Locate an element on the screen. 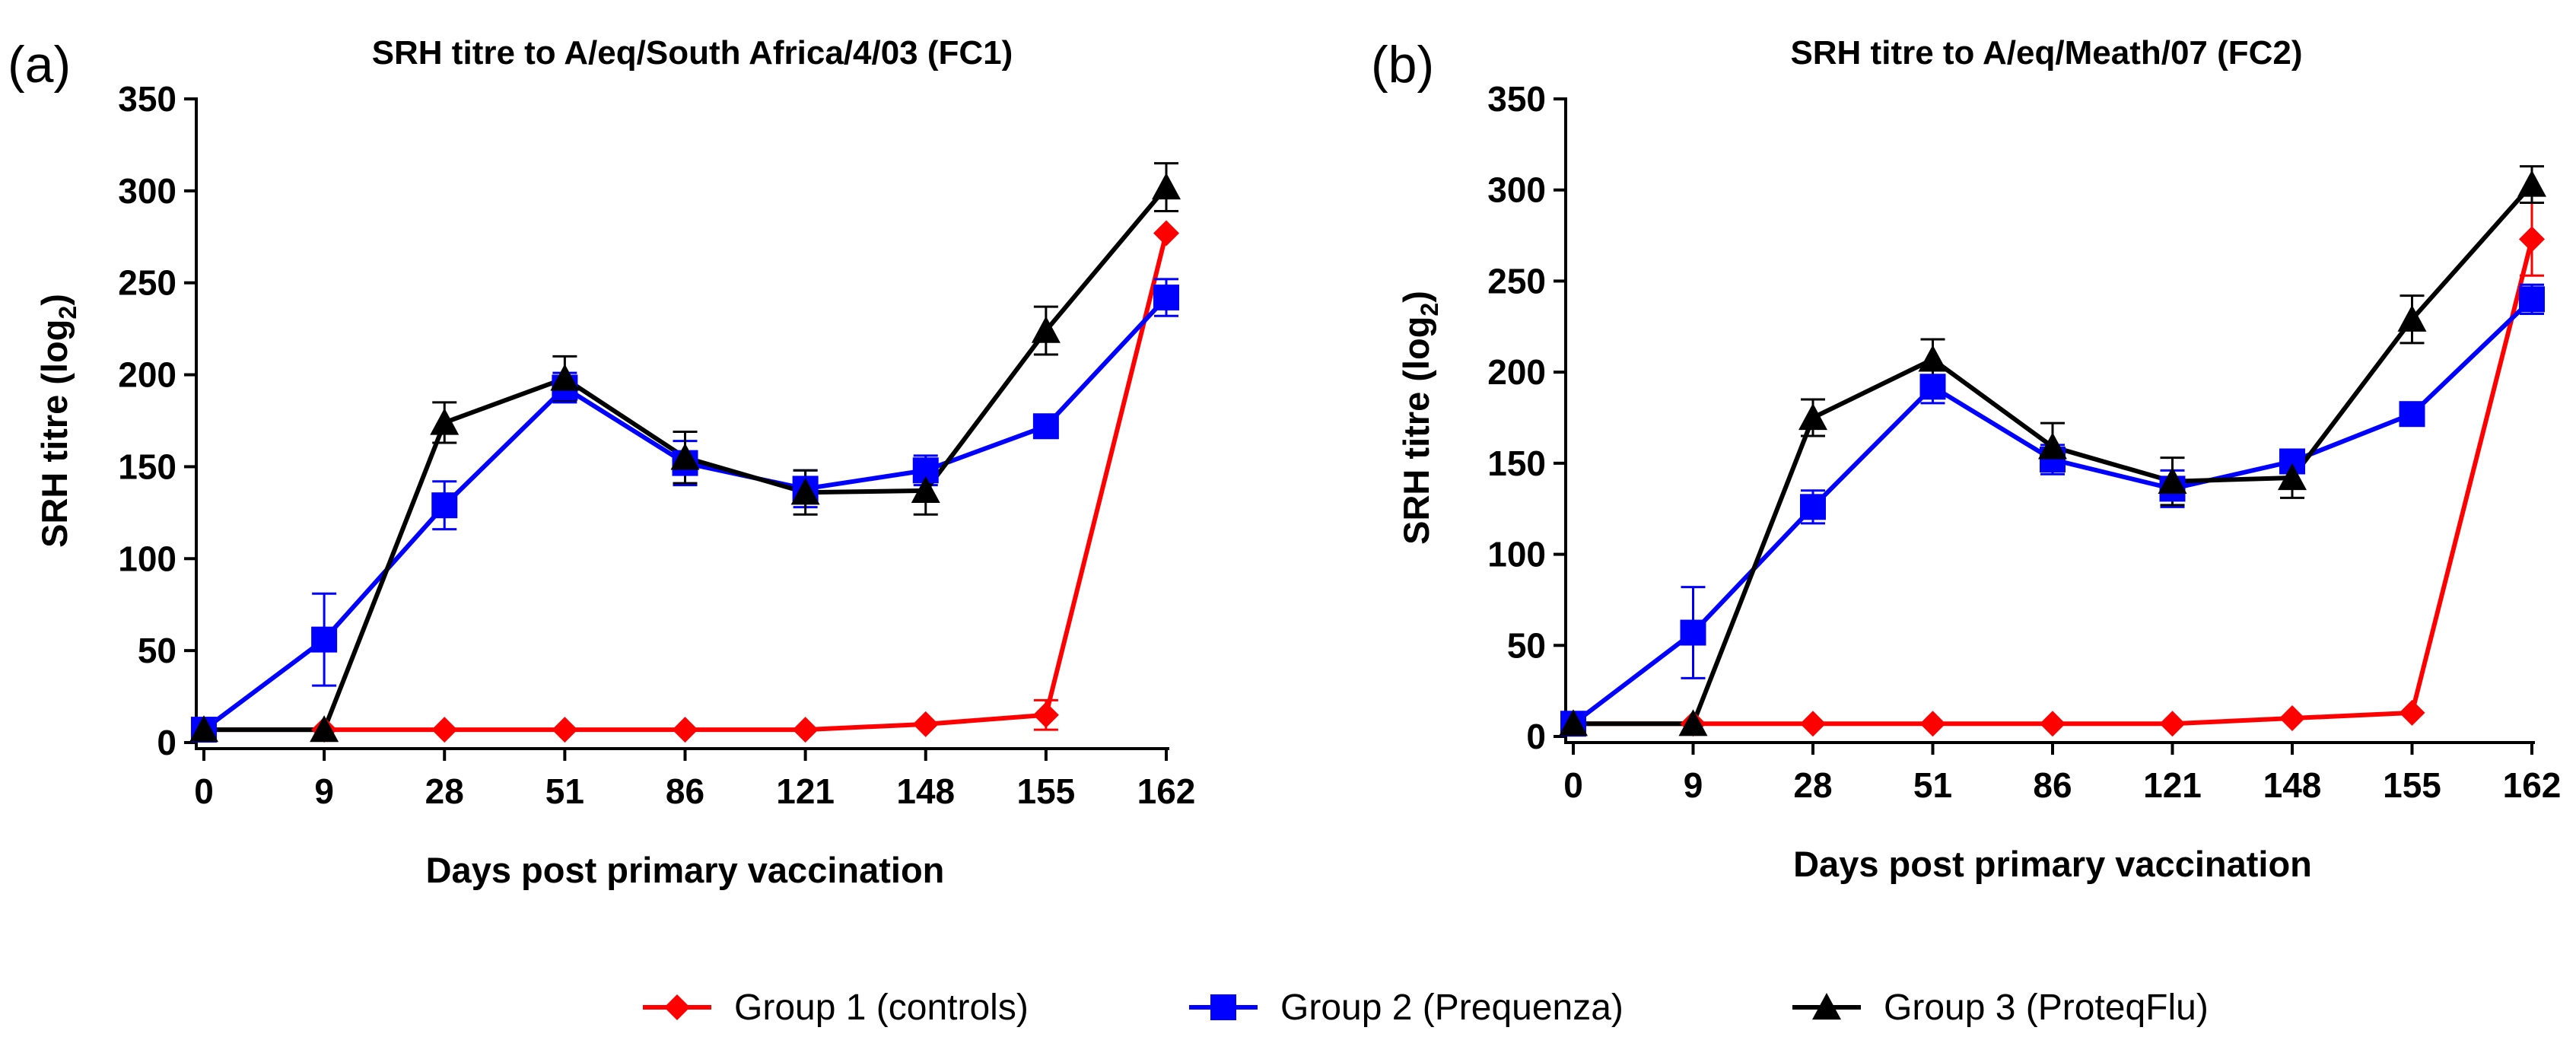  legend-label: Group 3 (ProteqFlu) is located at coordinates (2046, 1008).